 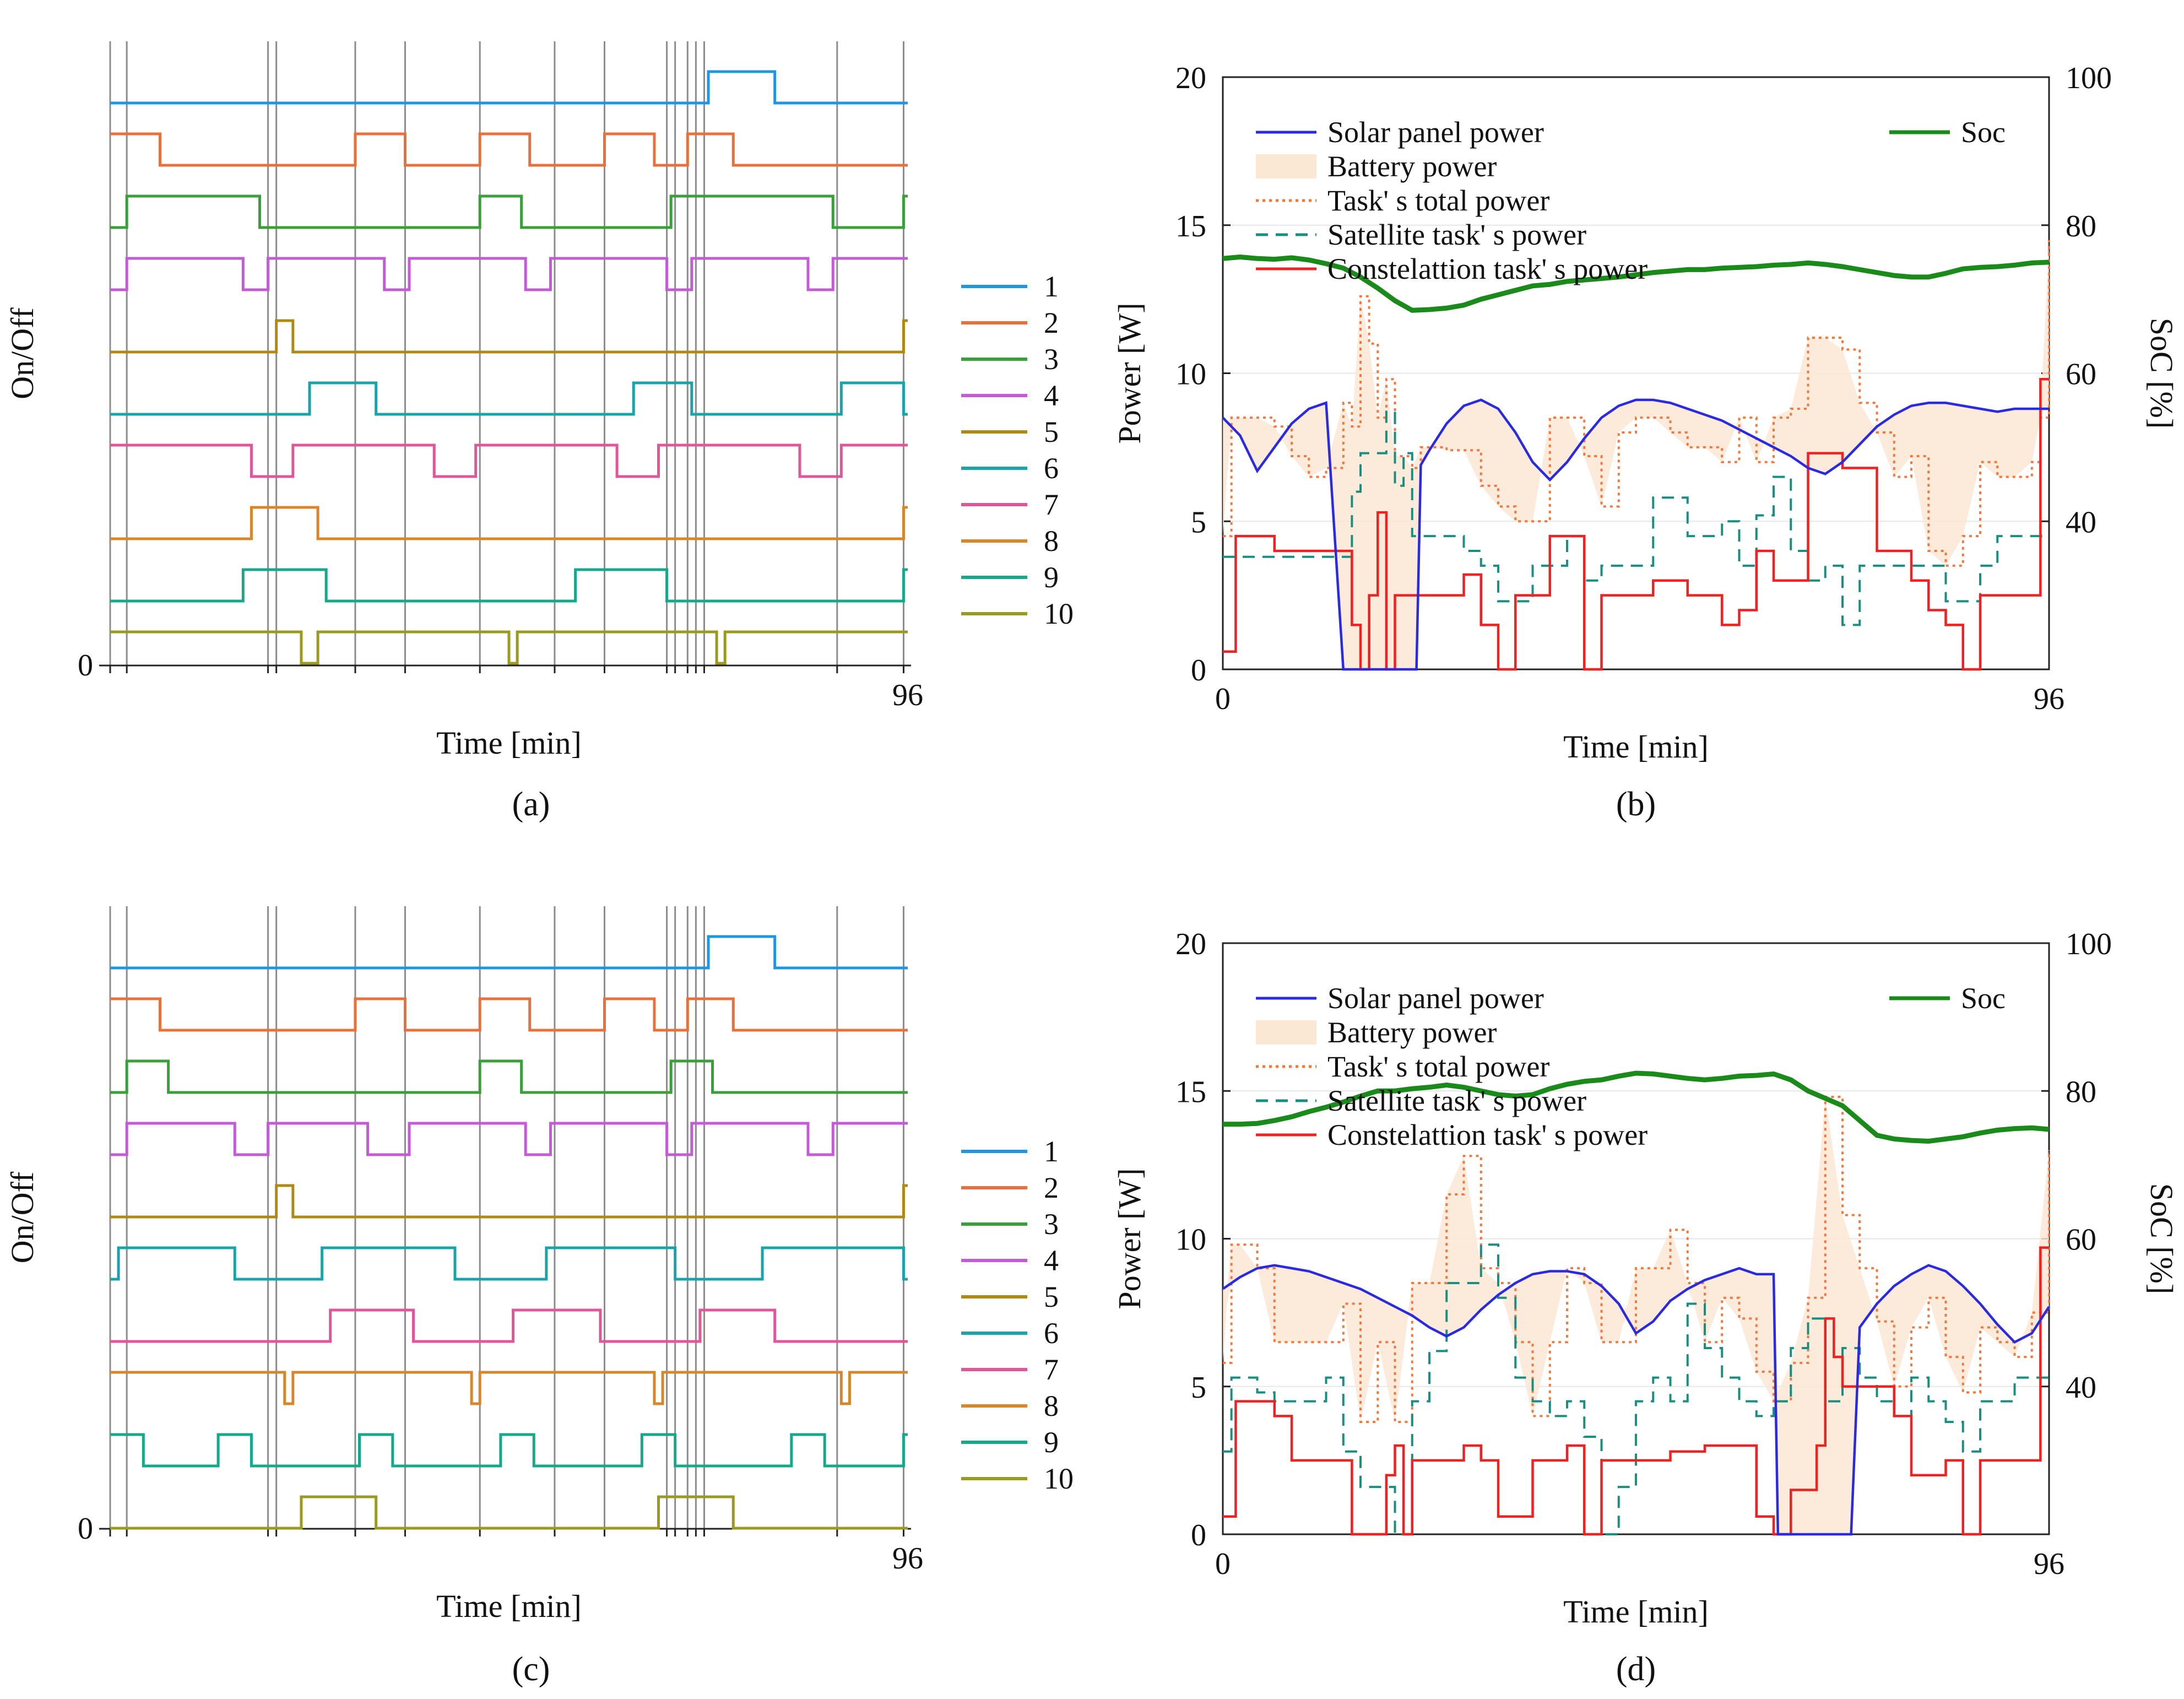 I want to click on caption: (a), so click(x=531, y=804).